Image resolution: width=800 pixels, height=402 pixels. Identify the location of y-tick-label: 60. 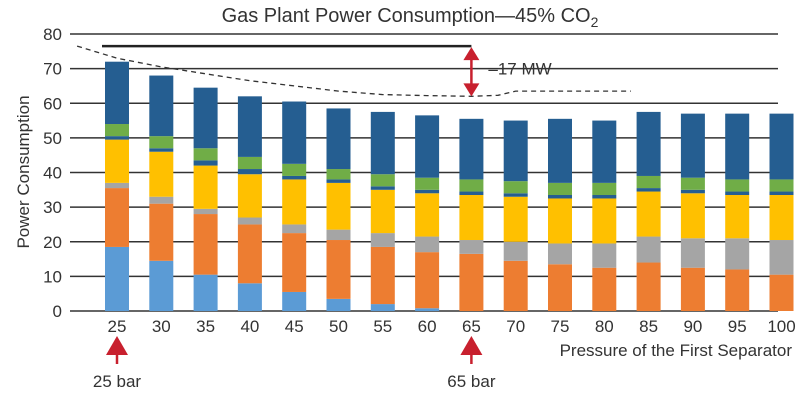
(52, 103).